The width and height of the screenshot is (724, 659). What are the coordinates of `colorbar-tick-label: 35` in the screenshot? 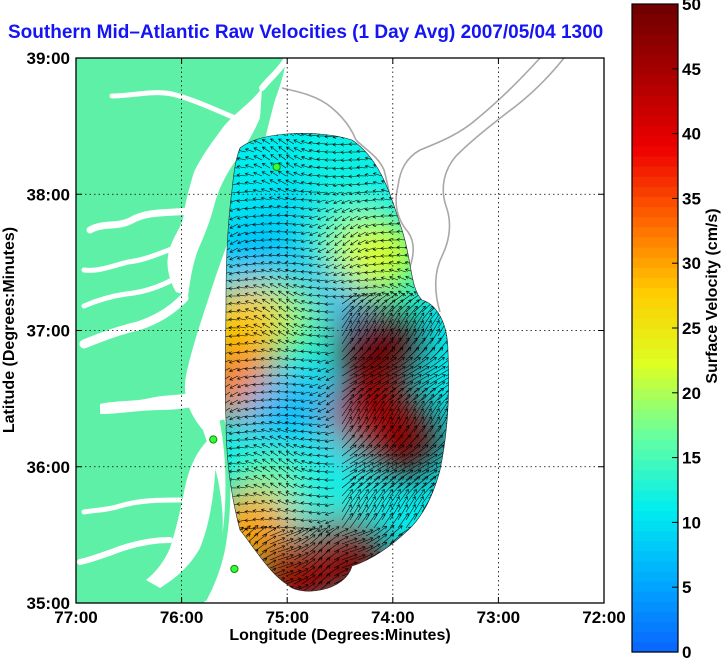 It's located at (691, 198).